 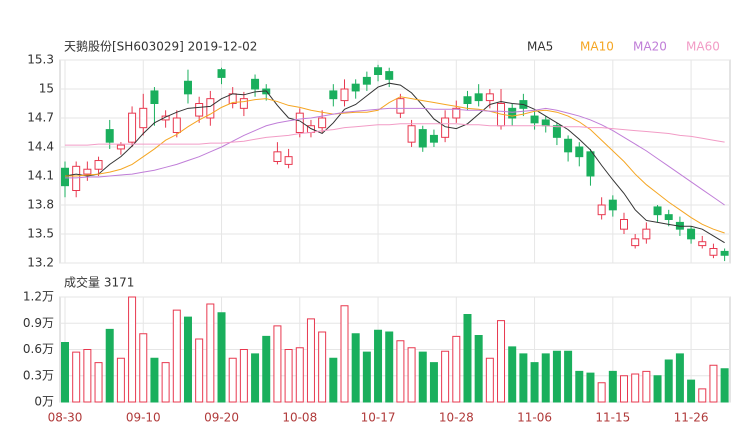 I want to click on y-tick-label: 14.4, so click(x=40, y=147).